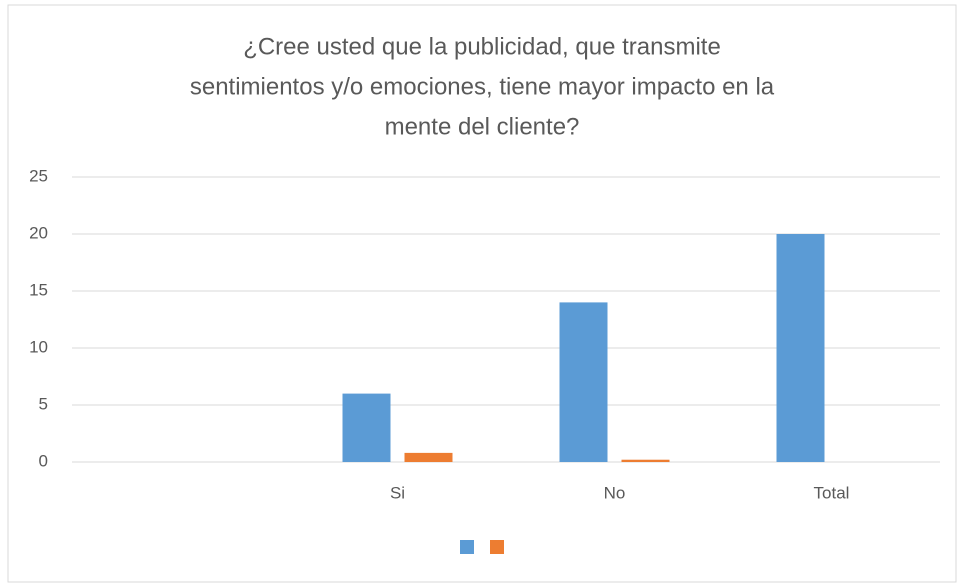  Describe the element at coordinates (615, 492) in the screenshot. I see `x-tick-label: No` at that location.